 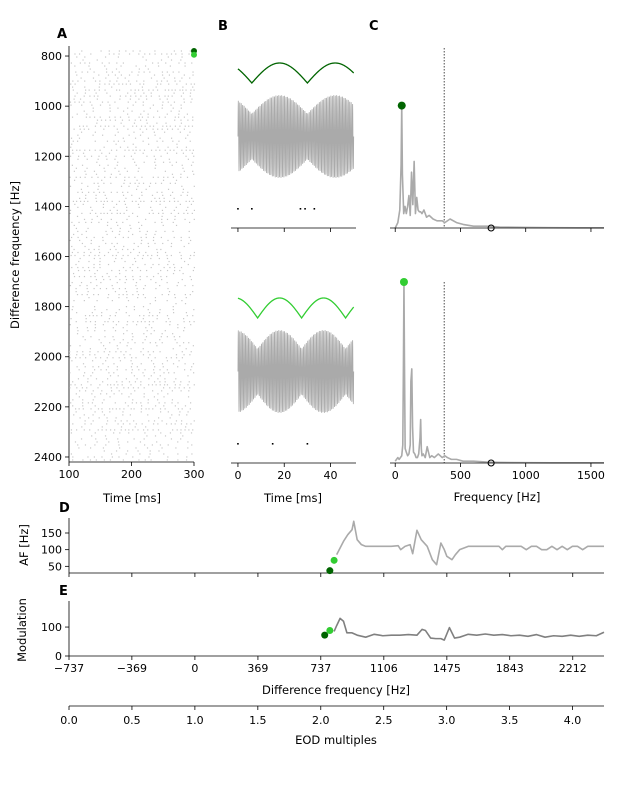 I want to click on xtick-label: 1475, so click(x=447, y=668).